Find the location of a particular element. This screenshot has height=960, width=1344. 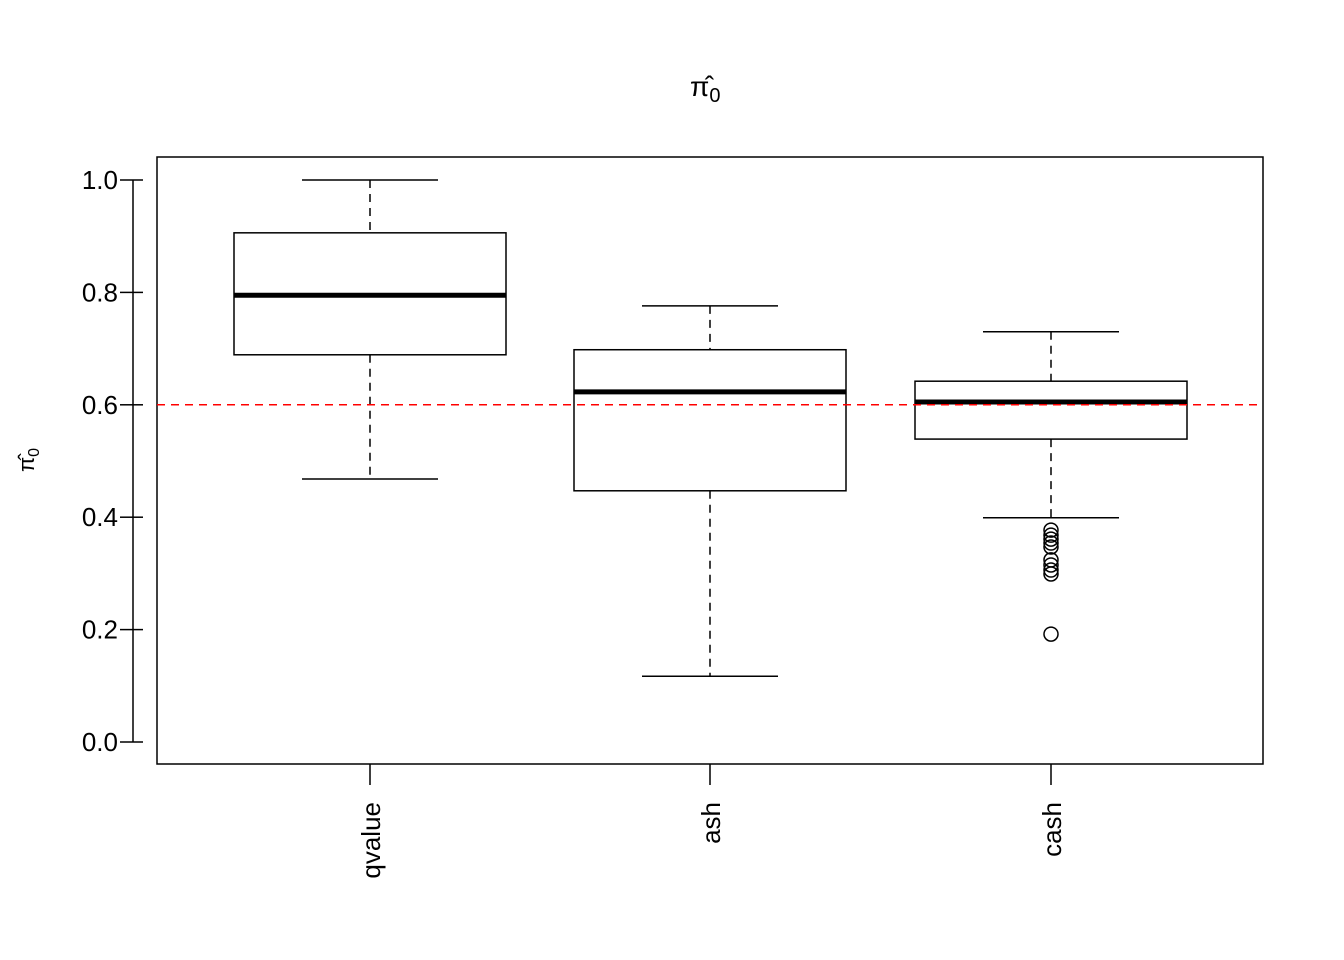

x-tick-label: cash is located at coordinates (1052, 829).